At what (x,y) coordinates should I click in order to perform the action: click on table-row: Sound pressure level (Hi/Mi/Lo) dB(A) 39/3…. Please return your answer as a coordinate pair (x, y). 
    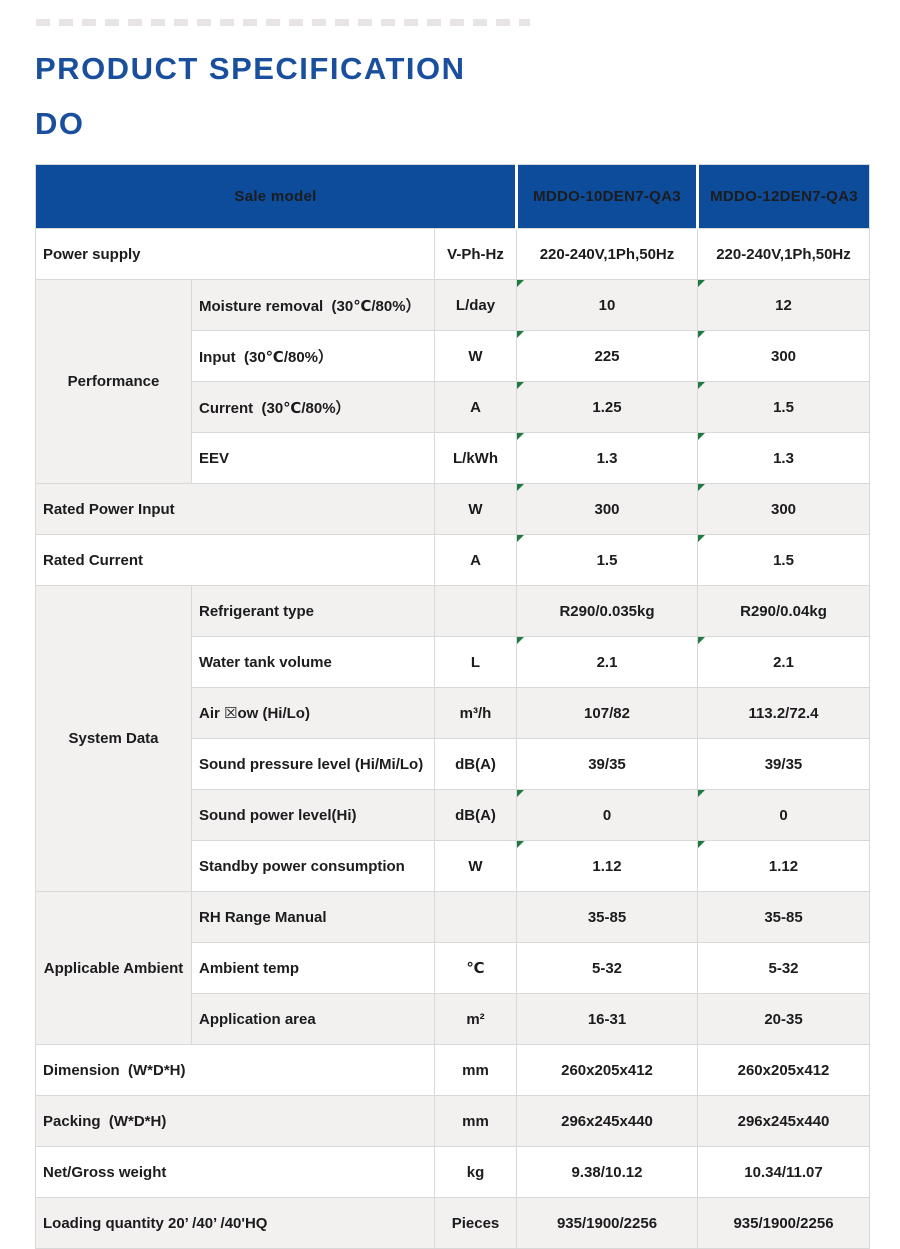
    Looking at the image, I should click on (453, 764).